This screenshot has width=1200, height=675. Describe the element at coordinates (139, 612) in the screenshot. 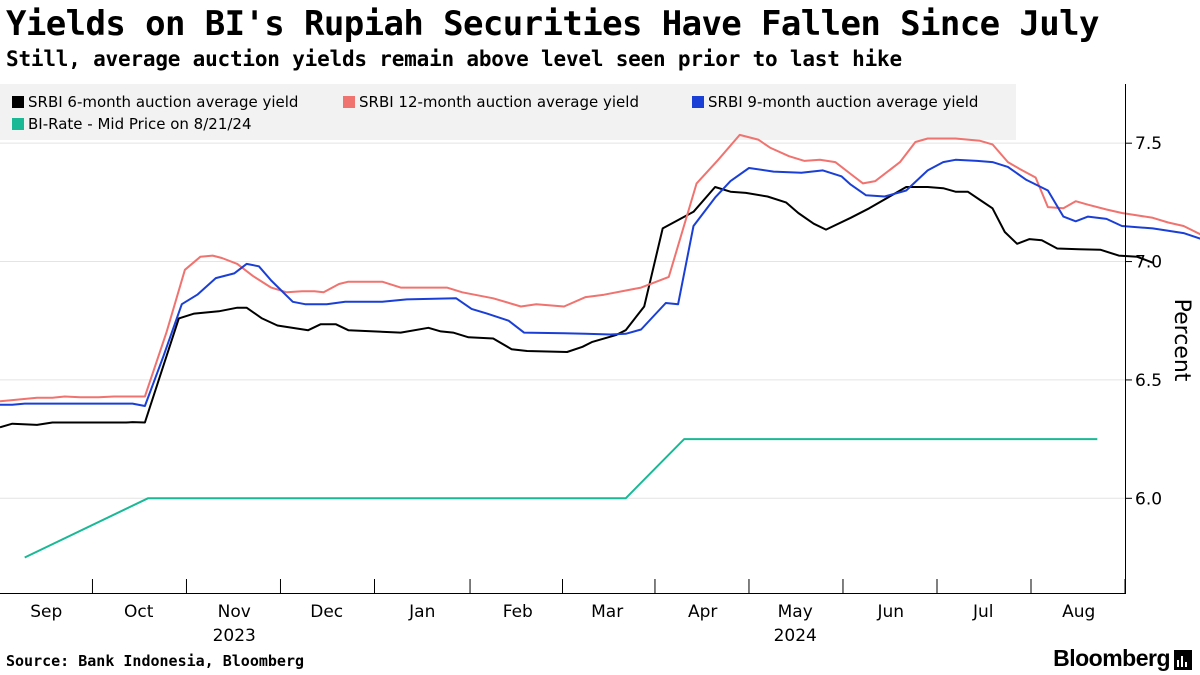

I see `x-tick-label-oct: Oct` at that location.